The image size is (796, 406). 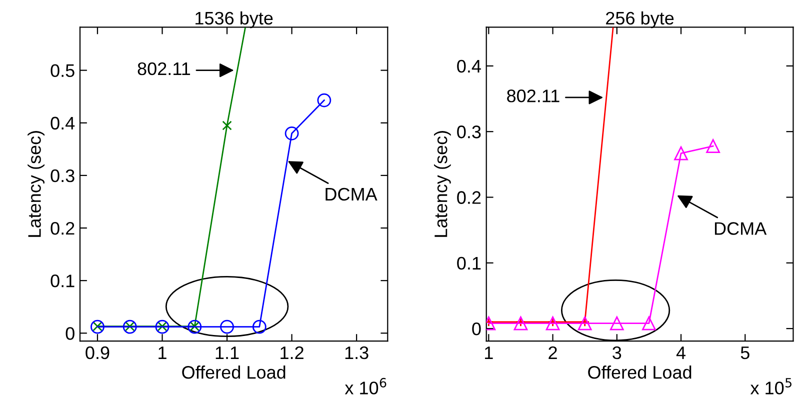 I want to click on text: x 10$^{6}$, so click(x=365, y=386).